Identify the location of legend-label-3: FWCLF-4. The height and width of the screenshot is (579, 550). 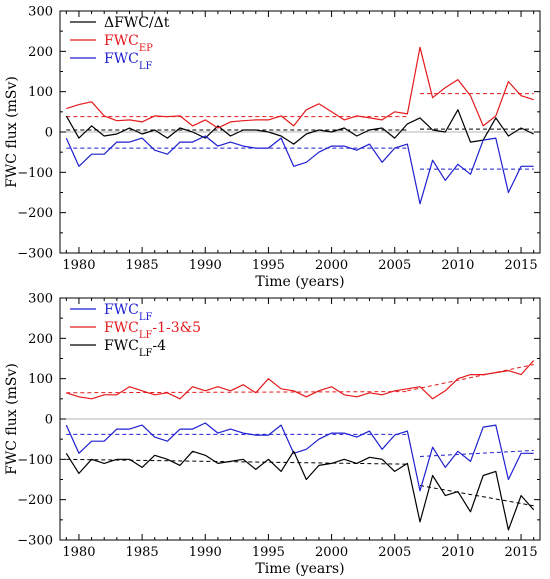
(135, 348).